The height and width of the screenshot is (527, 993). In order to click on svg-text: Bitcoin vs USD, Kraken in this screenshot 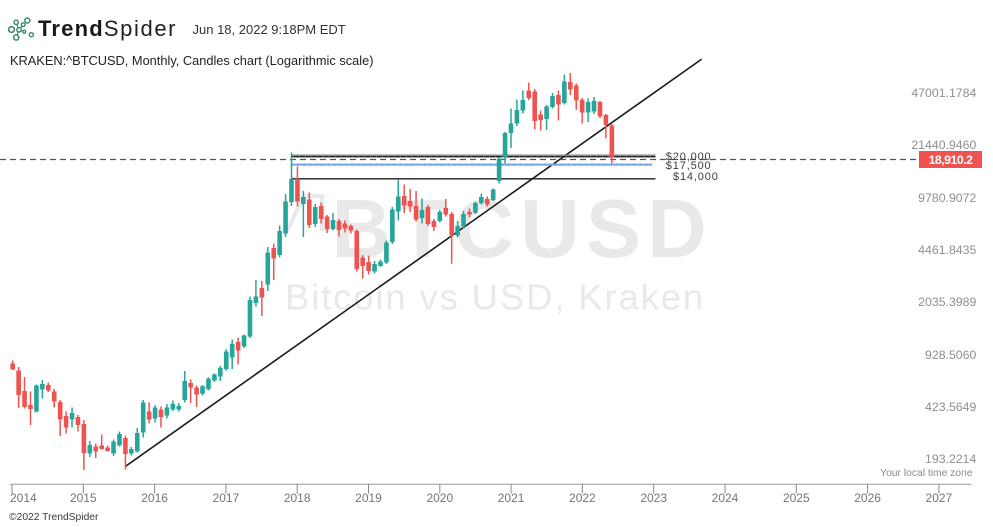, I will do `click(495, 297)`.